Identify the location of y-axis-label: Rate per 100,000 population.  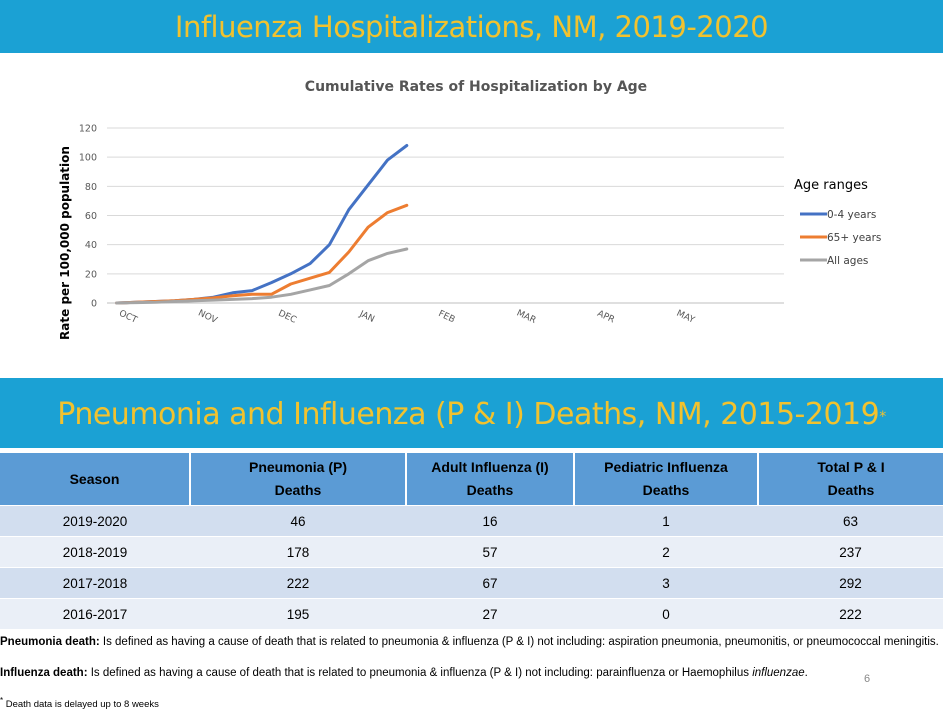
(65, 243).